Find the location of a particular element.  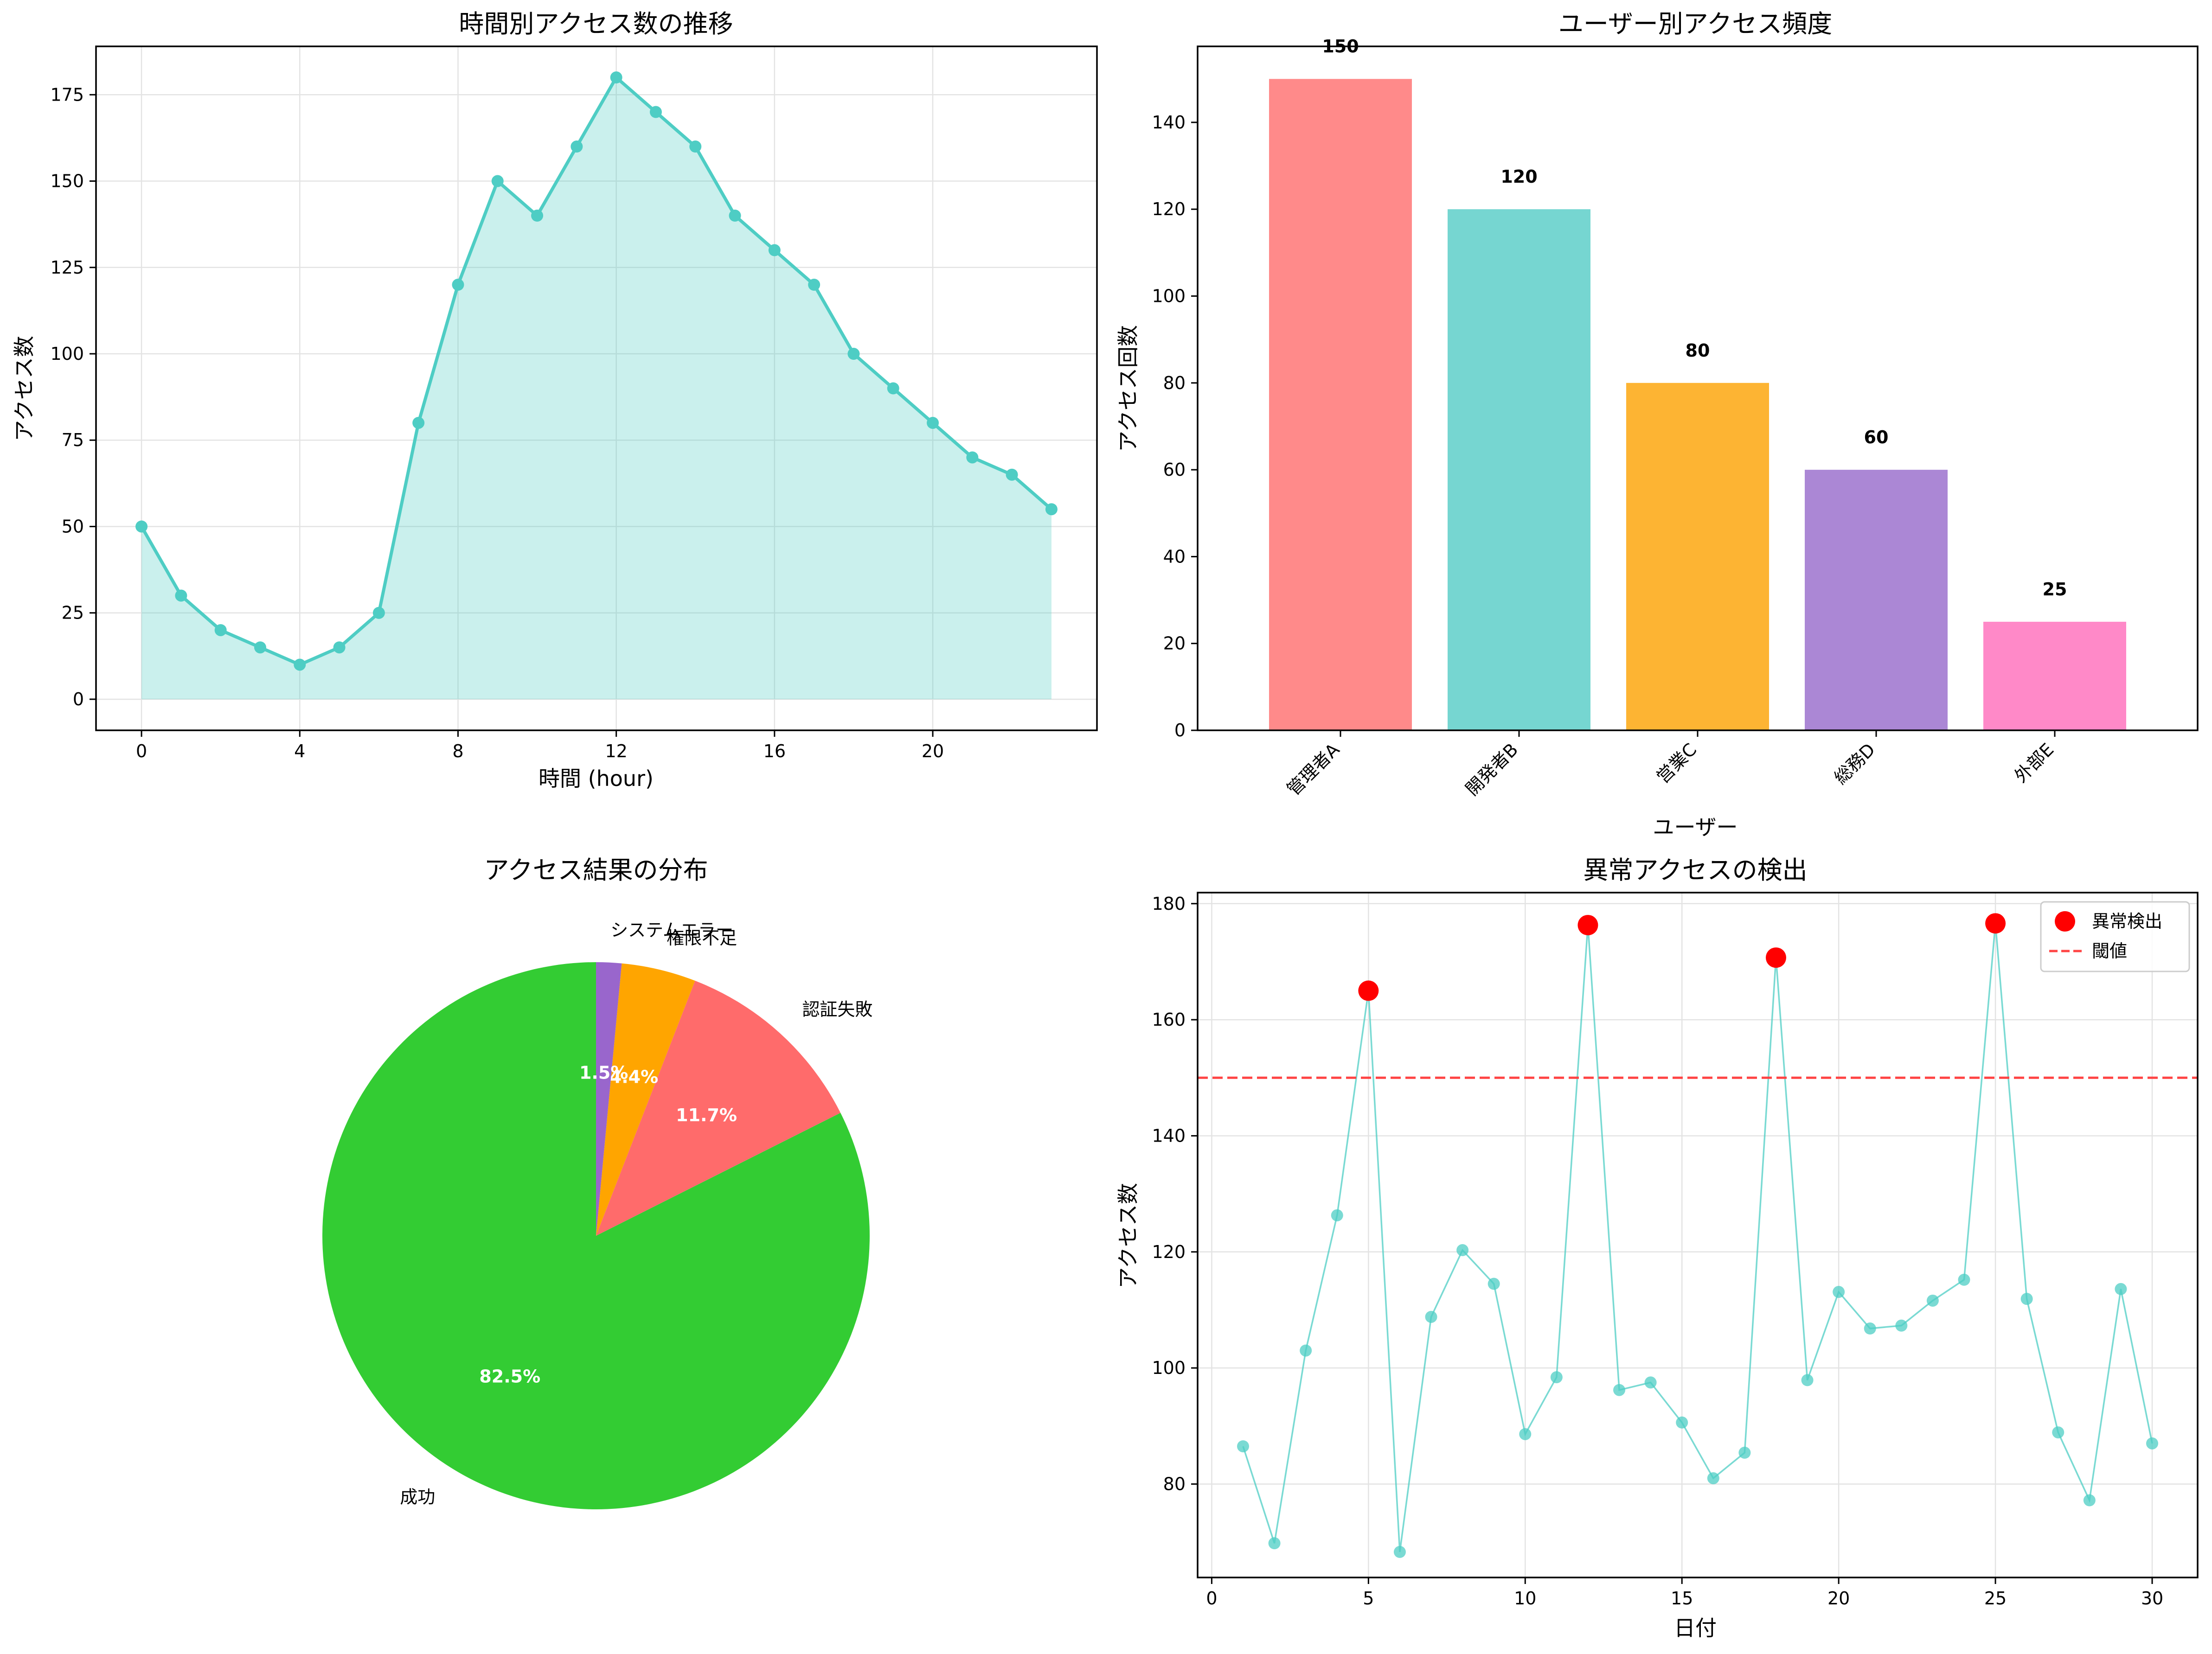

user-bar-value-label: 60 is located at coordinates (1876, 437).